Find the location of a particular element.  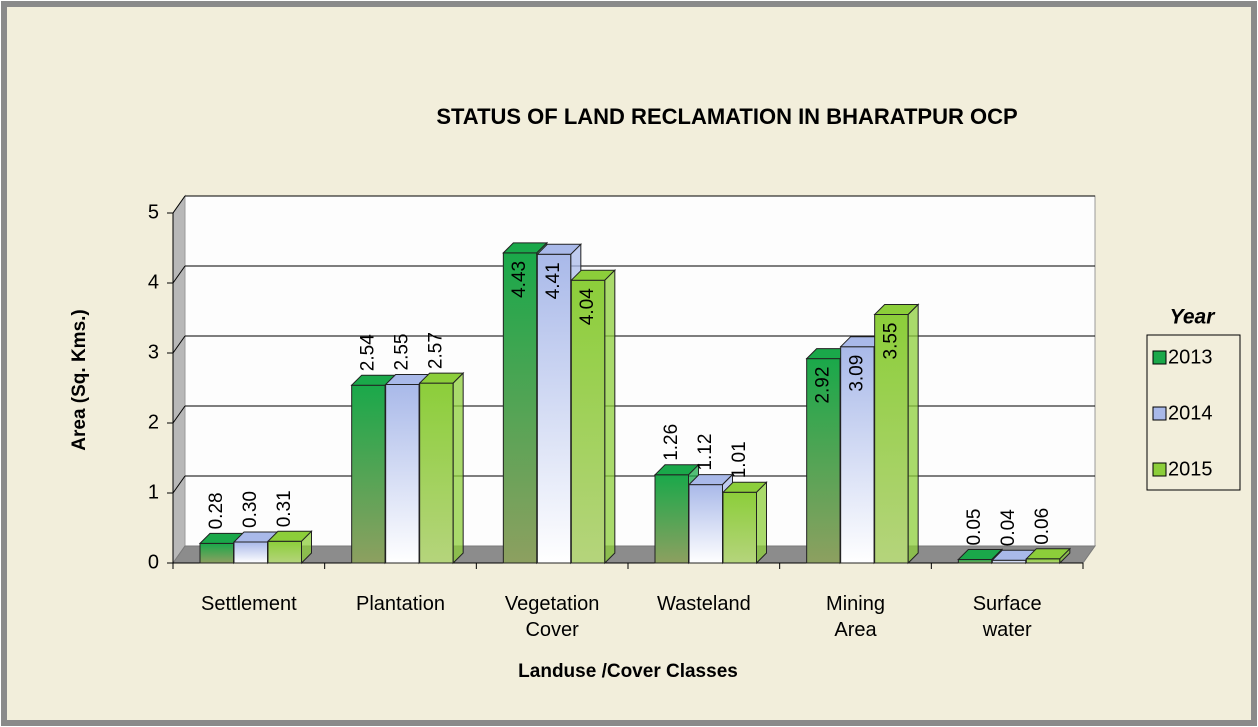

data-label: 0.28 is located at coordinates (216, 510).